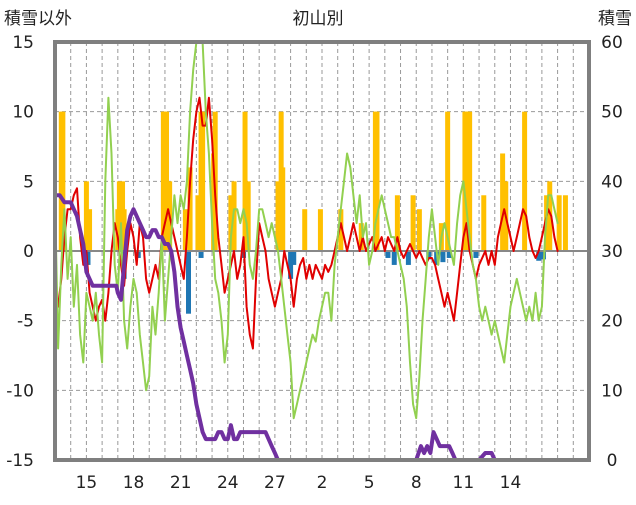 This screenshot has height=505, width=636. Describe the element at coordinates (87, 483) in the screenshot. I see `x-tick-0: 15` at that location.